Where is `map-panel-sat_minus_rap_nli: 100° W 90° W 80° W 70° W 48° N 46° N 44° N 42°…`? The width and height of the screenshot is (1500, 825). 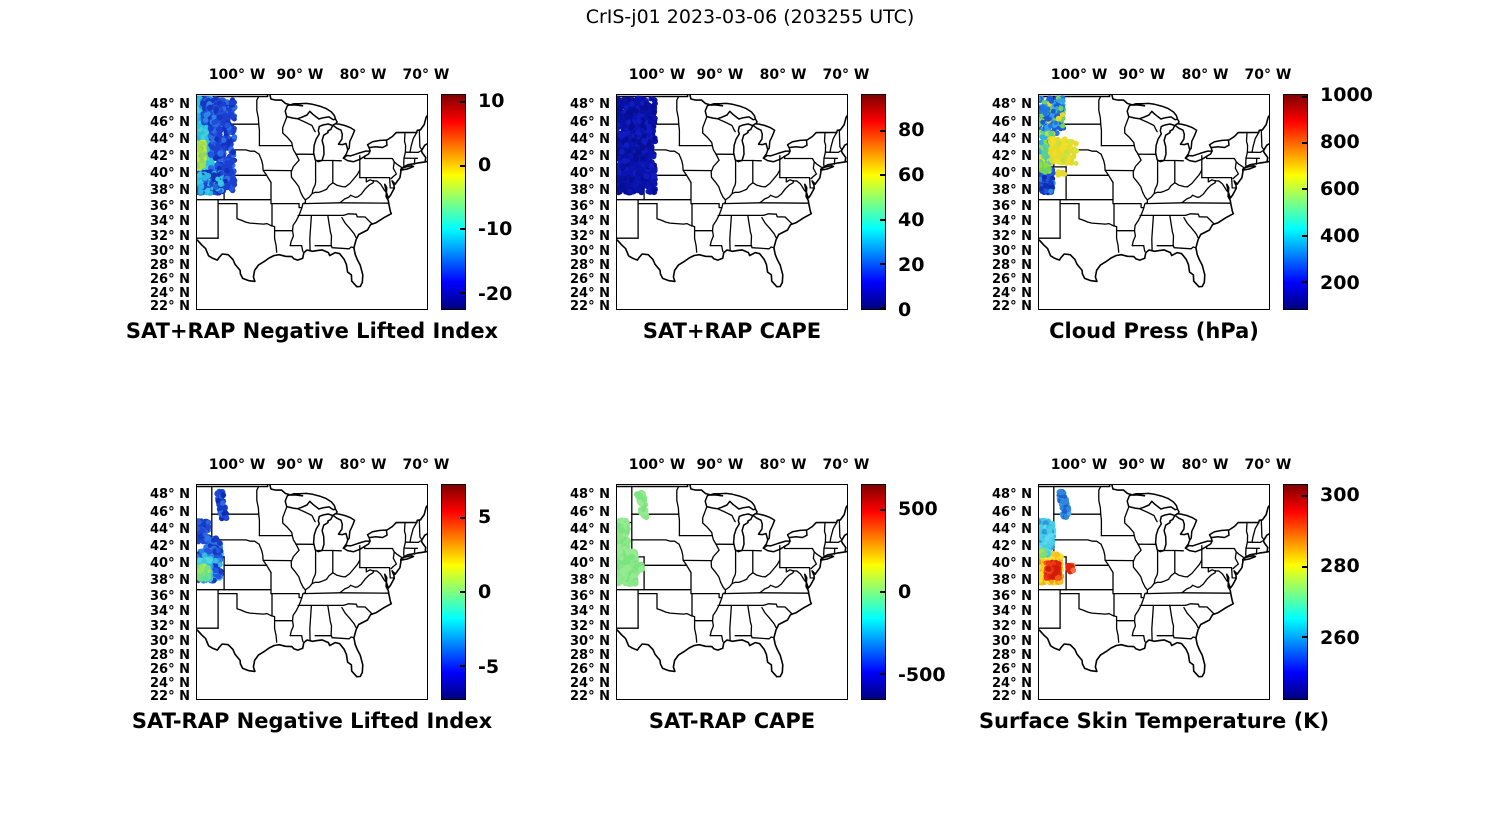
map-panel-sat_minus_rap_nli: 100° W 90° W 80° W 70° W 48° N 46° N 44° N 42°… is located at coordinates (315, 595).